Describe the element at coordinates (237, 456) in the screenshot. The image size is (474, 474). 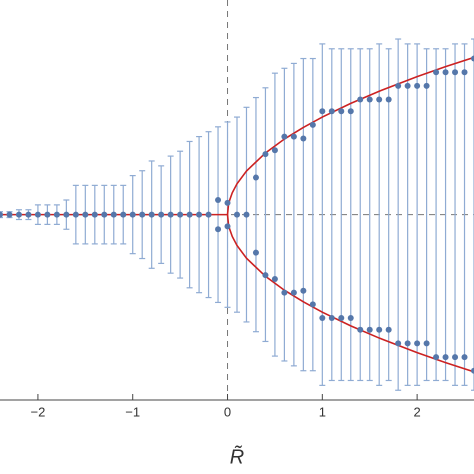
I see `x-axis-label: R̃` at that location.